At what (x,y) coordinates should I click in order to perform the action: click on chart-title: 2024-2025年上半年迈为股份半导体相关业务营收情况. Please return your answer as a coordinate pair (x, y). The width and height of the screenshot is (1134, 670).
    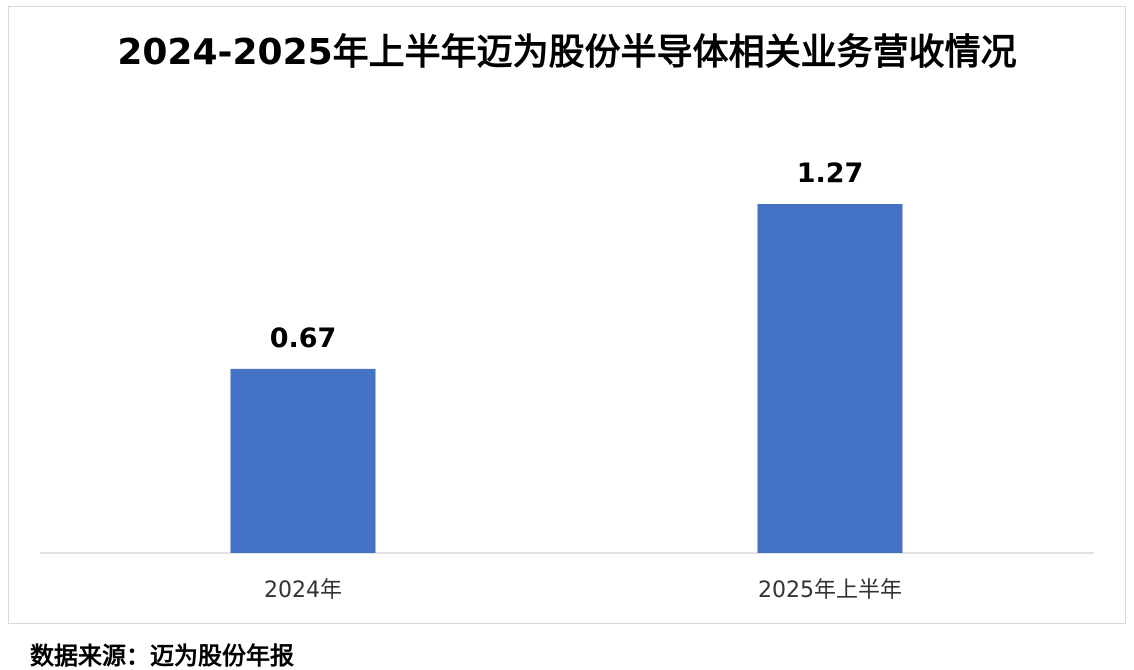
    Looking at the image, I should click on (567, 52).